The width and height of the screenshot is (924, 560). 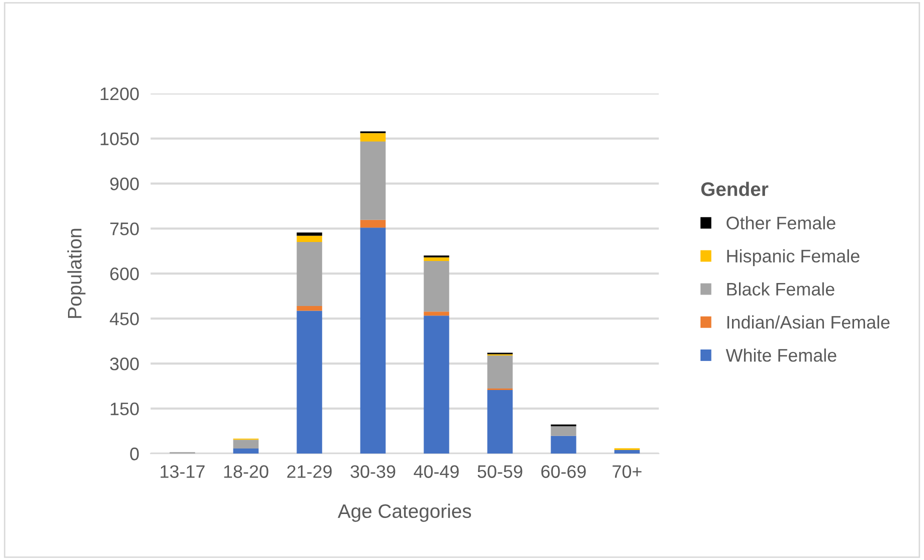 What do you see at coordinates (781, 223) in the screenshot?
I see `legend-label: Other Female` at bounding box center [781, 223].